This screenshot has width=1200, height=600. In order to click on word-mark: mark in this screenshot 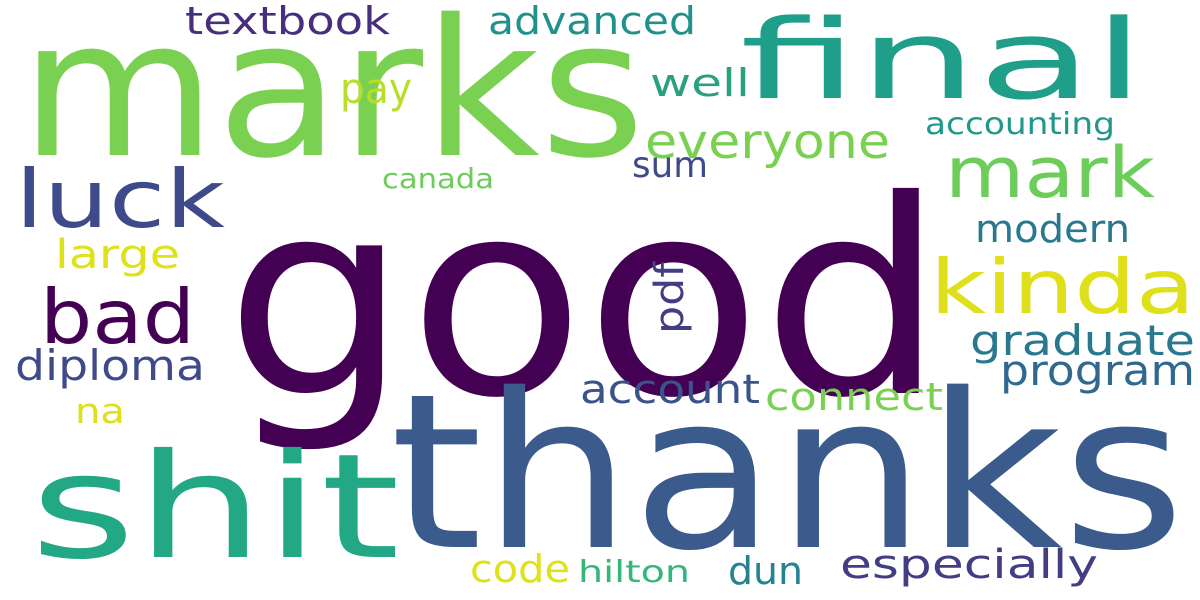, I will do `click(1050, 173)`.